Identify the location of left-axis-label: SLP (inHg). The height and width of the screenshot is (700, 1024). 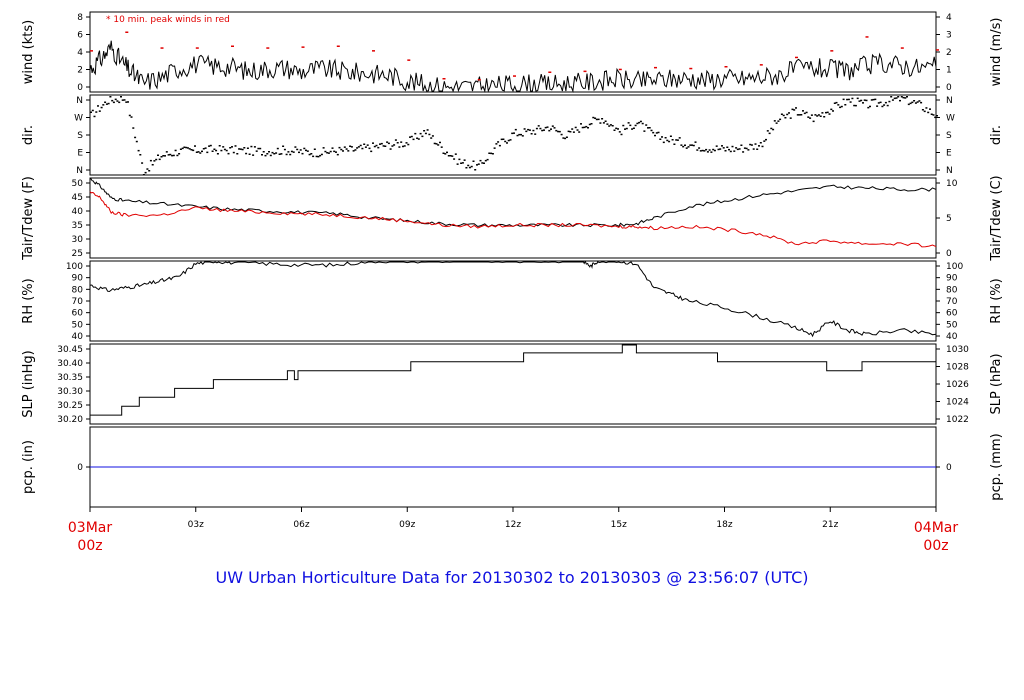
(28, 384).